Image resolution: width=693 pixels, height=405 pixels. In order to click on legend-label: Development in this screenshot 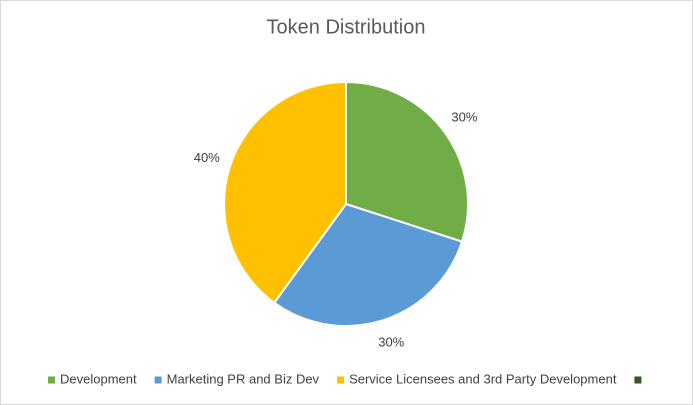, I will do `click(98, 378)`.